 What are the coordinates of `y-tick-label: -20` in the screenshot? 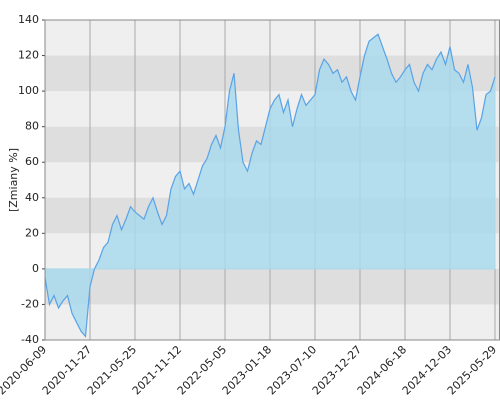 It's located at (30, 303).